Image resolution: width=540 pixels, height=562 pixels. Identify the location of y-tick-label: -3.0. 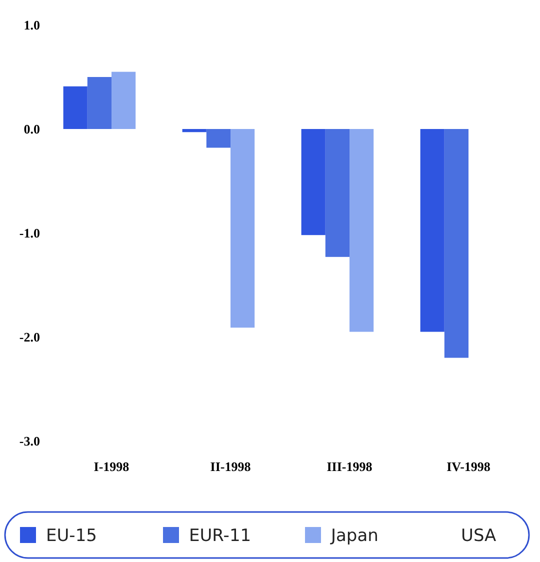
(29, 441).